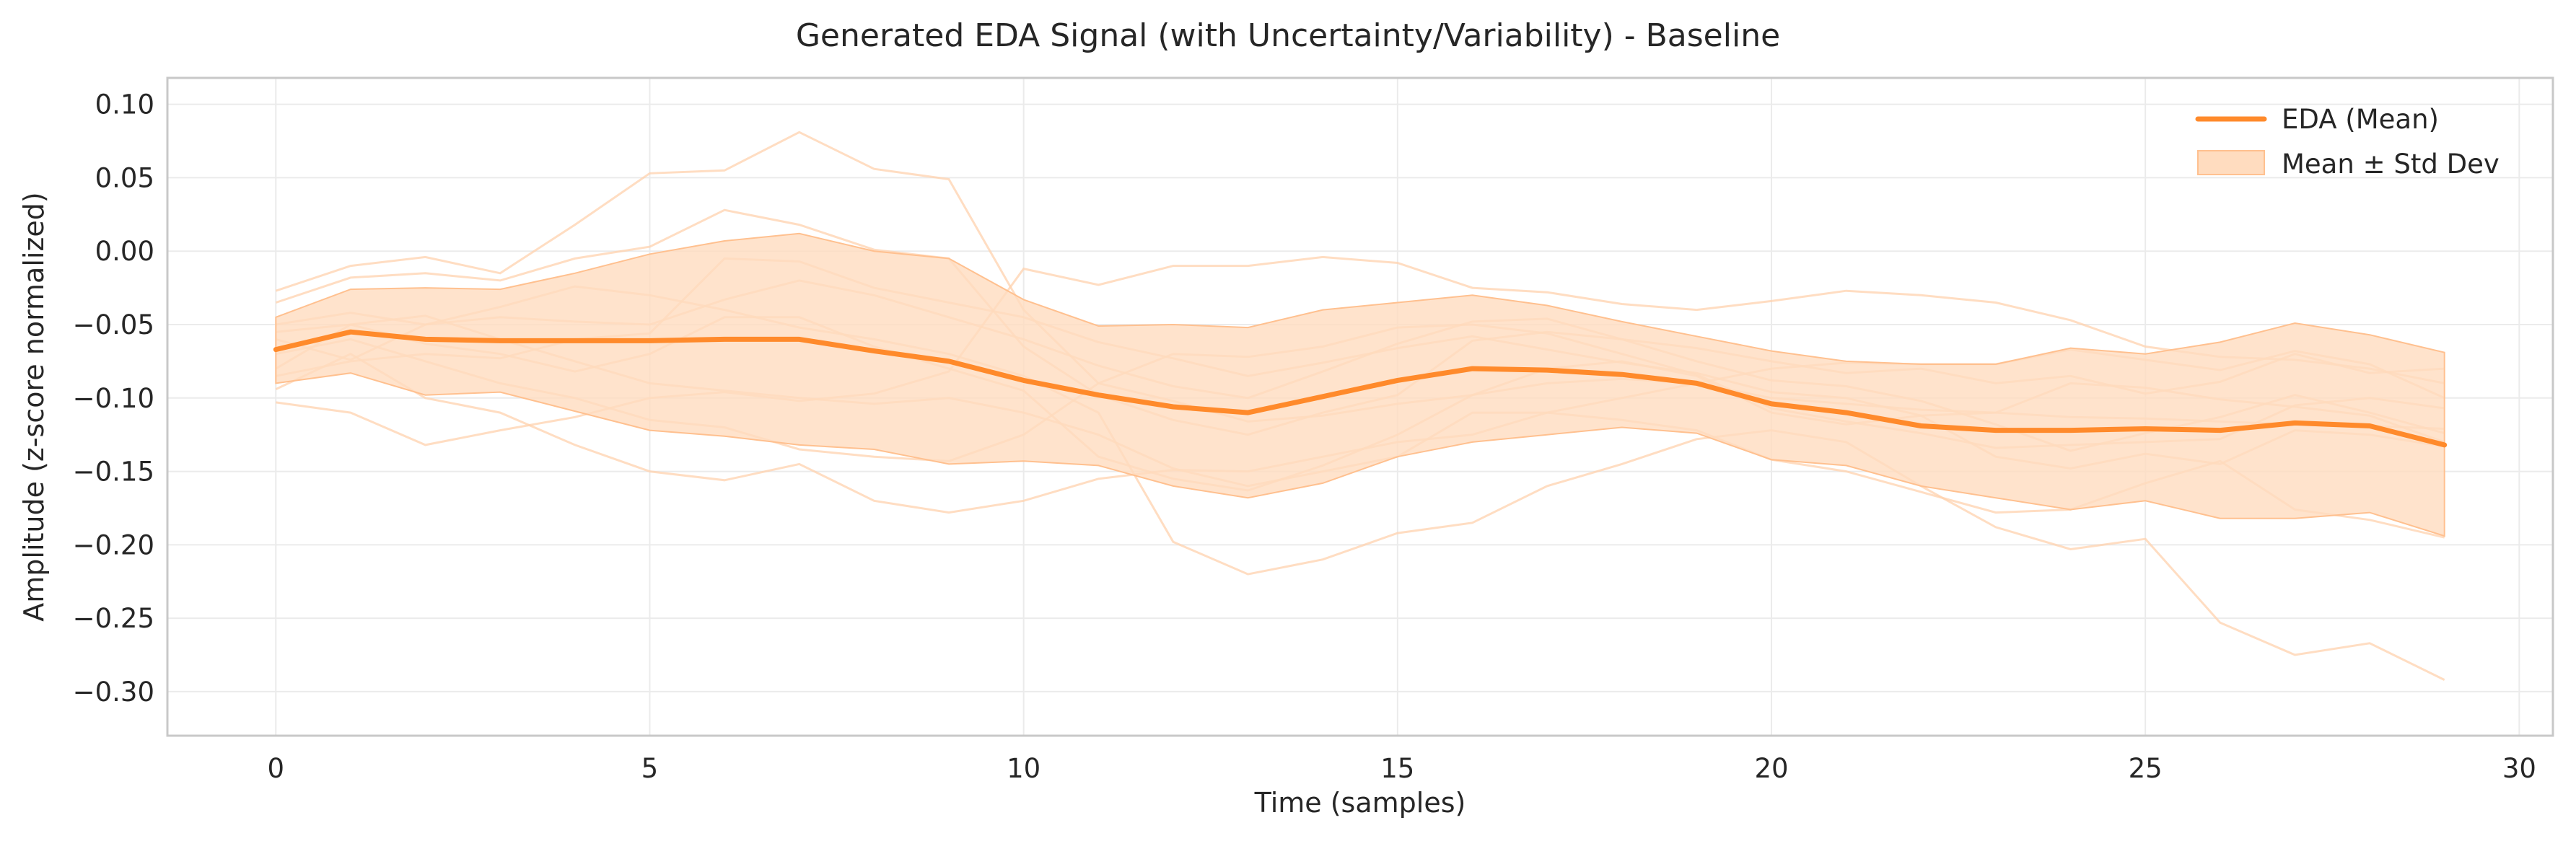  I want to click on mean-line, so click(1360, 388).